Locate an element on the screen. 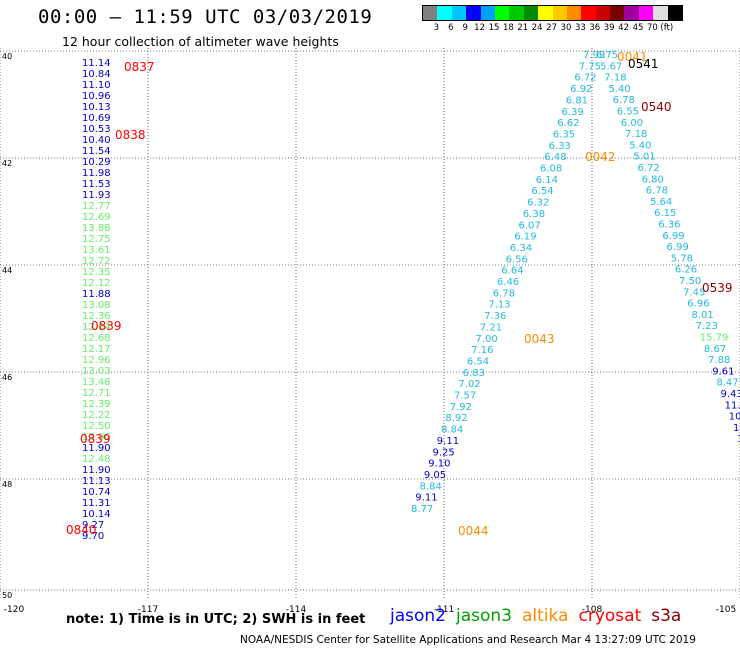 This screenshot has height=650, width=740. colorbar-label: (ft) is located at coordinates (667, 28).